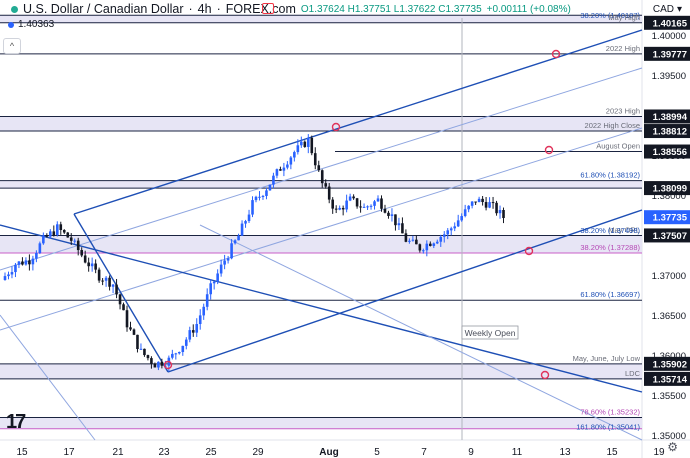  Describe the element at coordinates (164, 452) in the screenshot. I see `x-tick-label: 23` at that location.